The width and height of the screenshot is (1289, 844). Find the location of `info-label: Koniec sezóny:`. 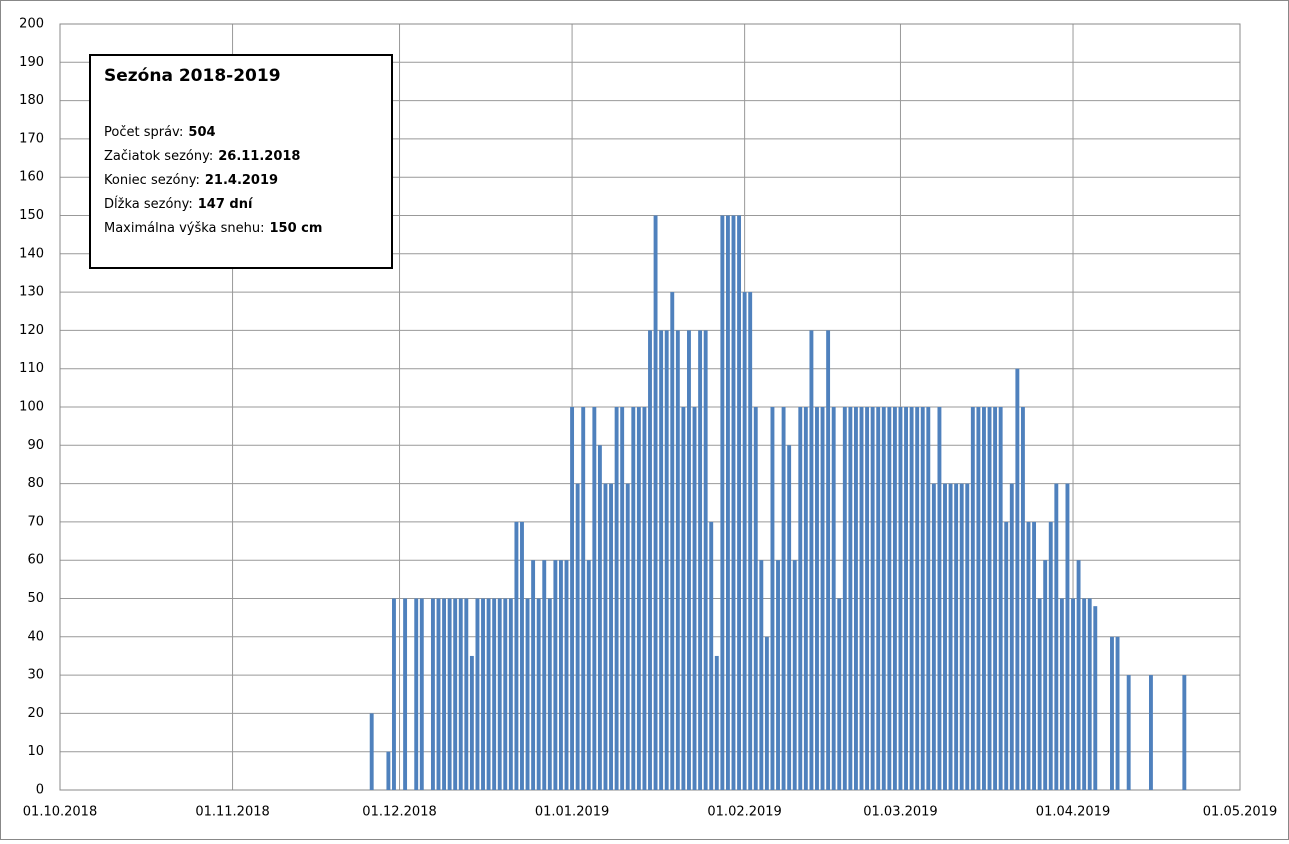

info-label: Koniec sezóny: is located at coordinates (152, 180).